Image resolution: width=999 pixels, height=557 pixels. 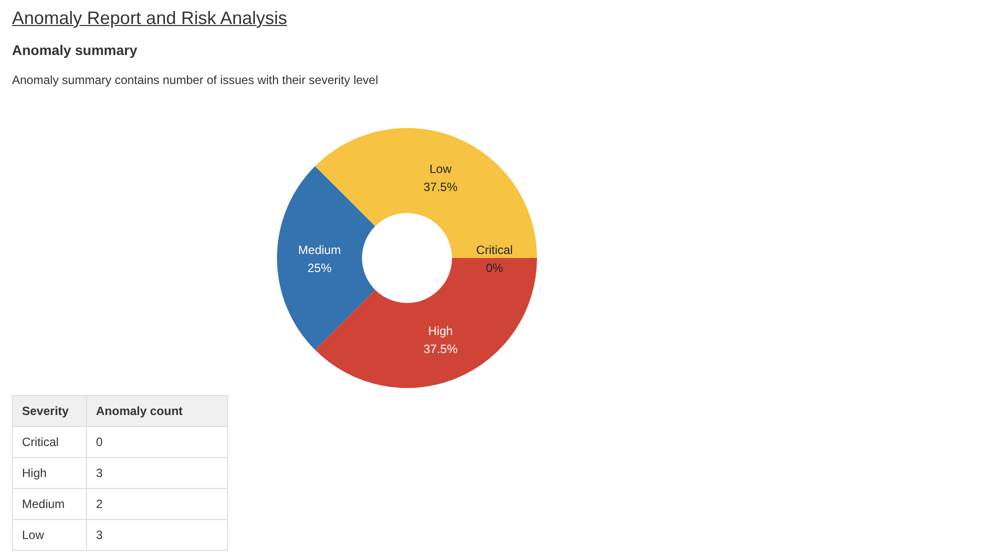 What do you see at coordinates (195, 80) in the screenshot?
I see `text: Anomaly summary contains number of issues with their severity level` at bounding box center [195, 80].